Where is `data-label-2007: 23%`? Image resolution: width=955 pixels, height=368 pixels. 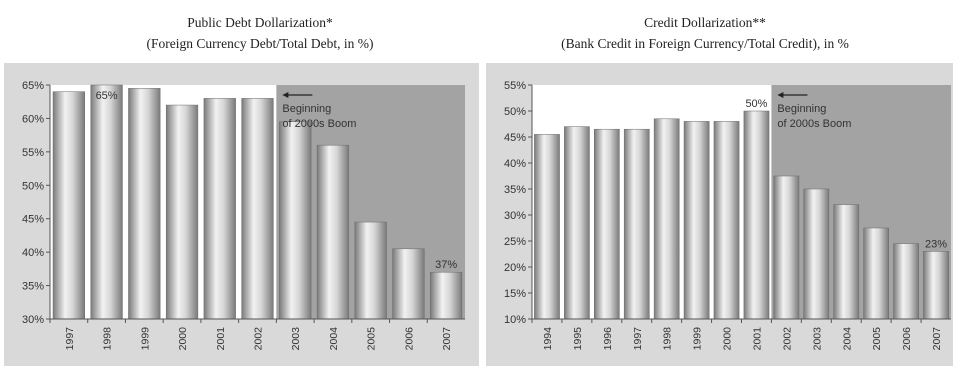 data-label-2007: 23% is located at coordinates (936, 244).